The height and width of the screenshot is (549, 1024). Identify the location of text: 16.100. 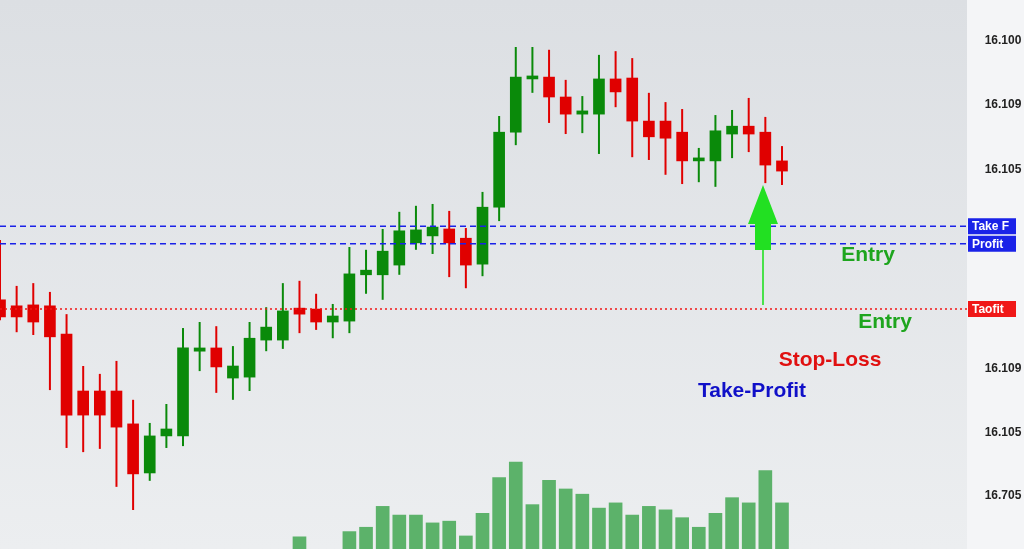
(1003, 40).